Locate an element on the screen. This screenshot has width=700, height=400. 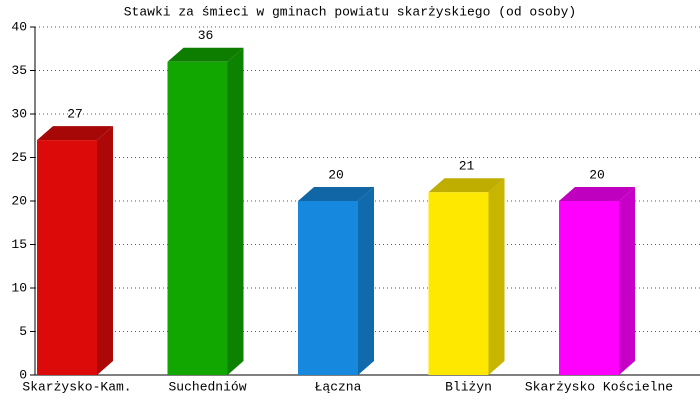
y-tick-label: 35 is located at coordinates (19, 70).